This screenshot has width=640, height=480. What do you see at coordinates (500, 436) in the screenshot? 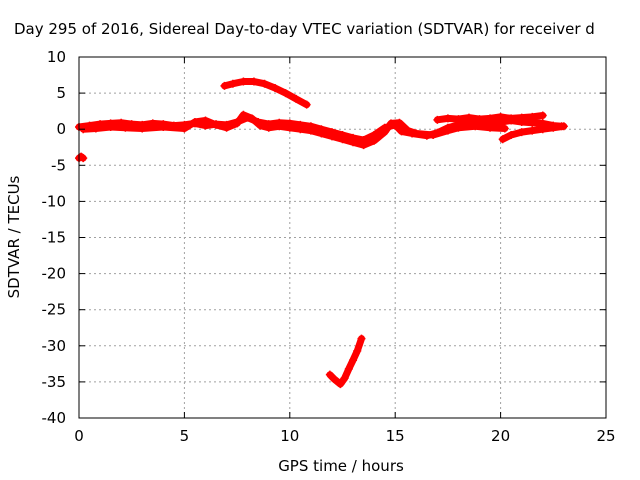
I see `x-tick-label: 20` at bounding box center [500, 436].